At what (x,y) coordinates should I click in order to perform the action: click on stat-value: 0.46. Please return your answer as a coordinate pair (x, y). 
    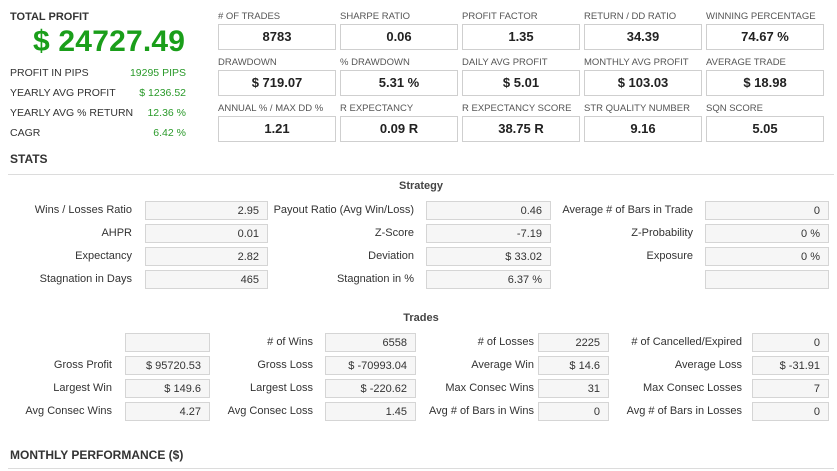
    Looking at the image, I should click on (488, 210).